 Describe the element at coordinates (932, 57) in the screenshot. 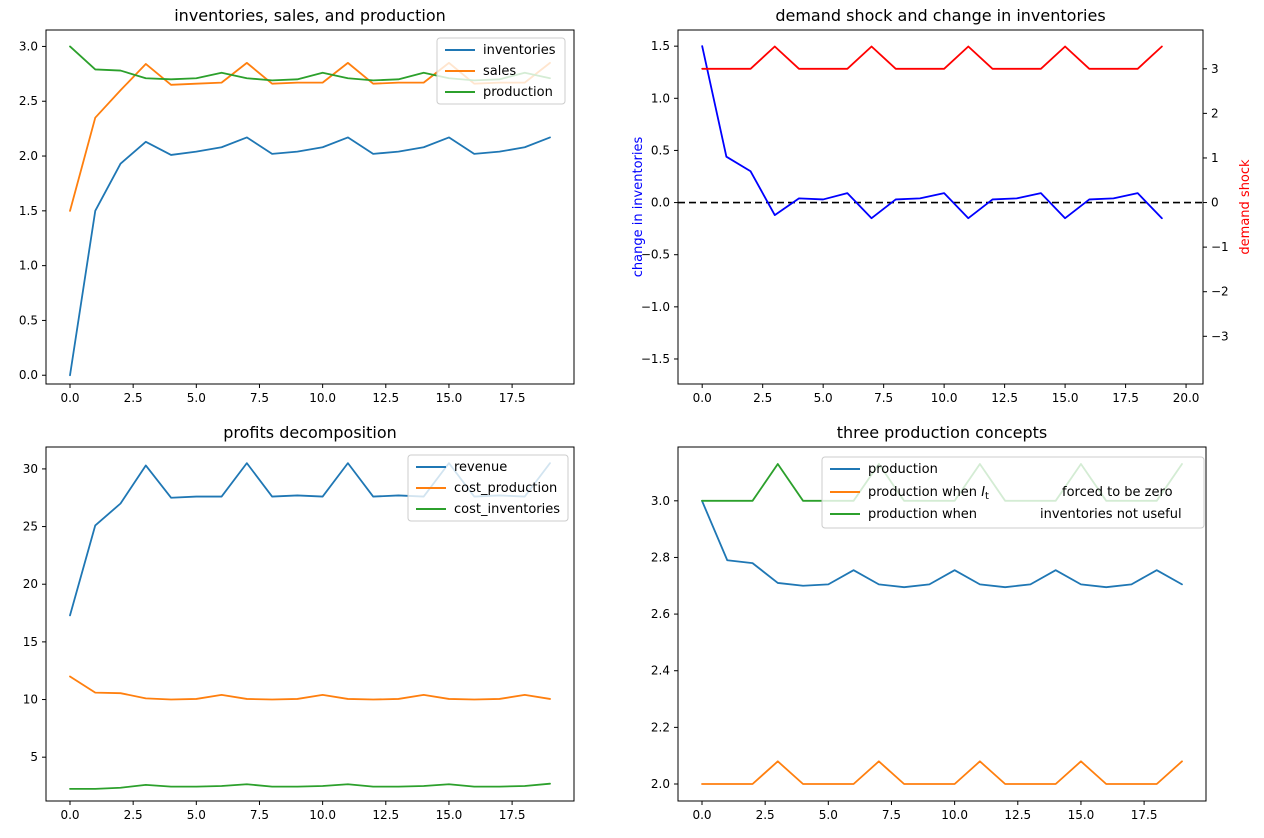

I see `series-demand-shock` at that location.